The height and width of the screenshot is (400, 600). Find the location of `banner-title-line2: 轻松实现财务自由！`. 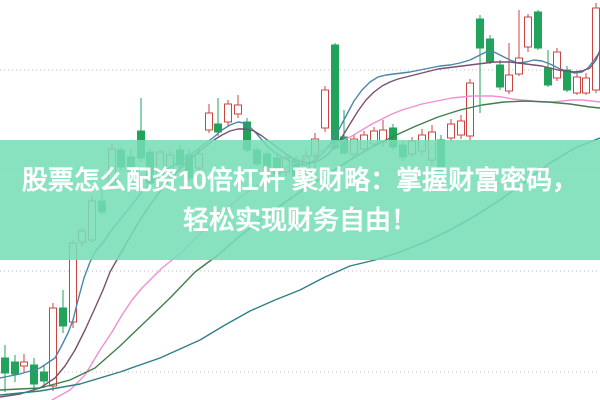

banner-title-line2: 轻松实现财务自由！ is located at coordinates (299, 220).